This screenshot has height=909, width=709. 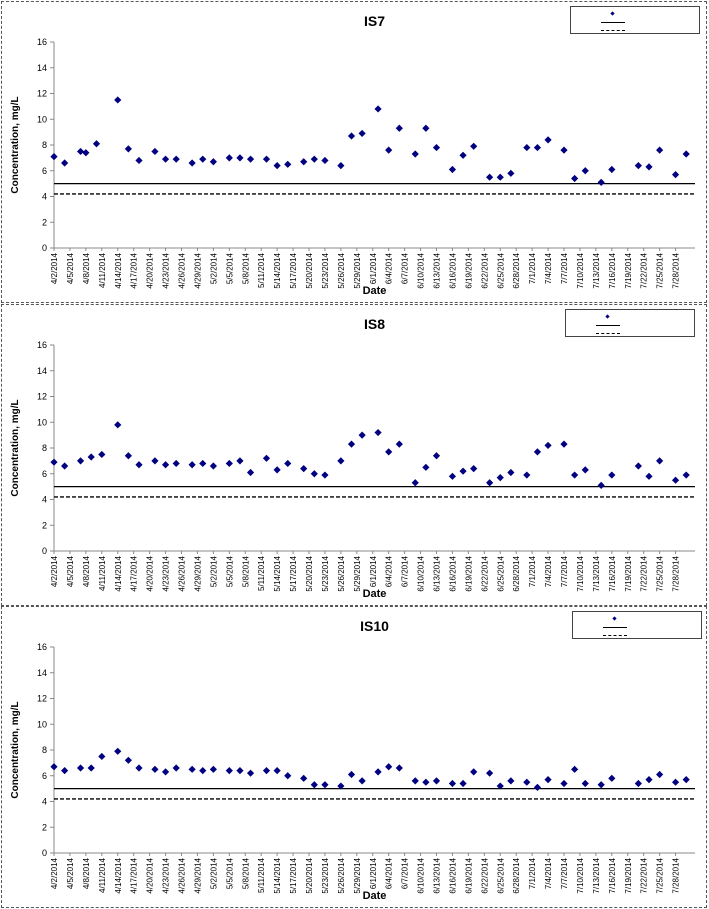 What do you see at coordinates (357, 875) in the screenshot?
I see `x-tick-label: 5/29/2014` at bounding box center [357, 875].